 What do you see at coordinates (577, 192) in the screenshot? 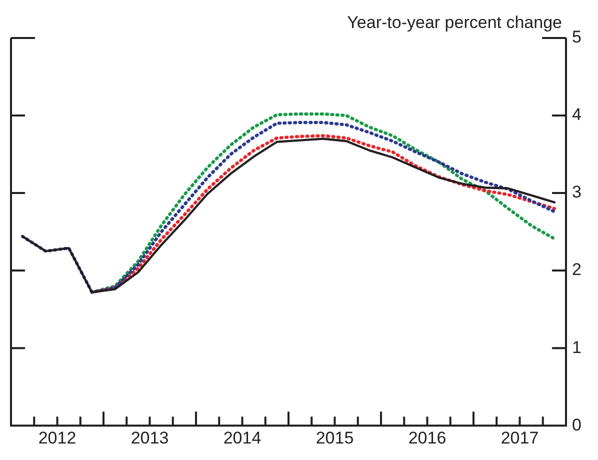
I see `y-tick-label: 3` at bounding box center [577, 192].